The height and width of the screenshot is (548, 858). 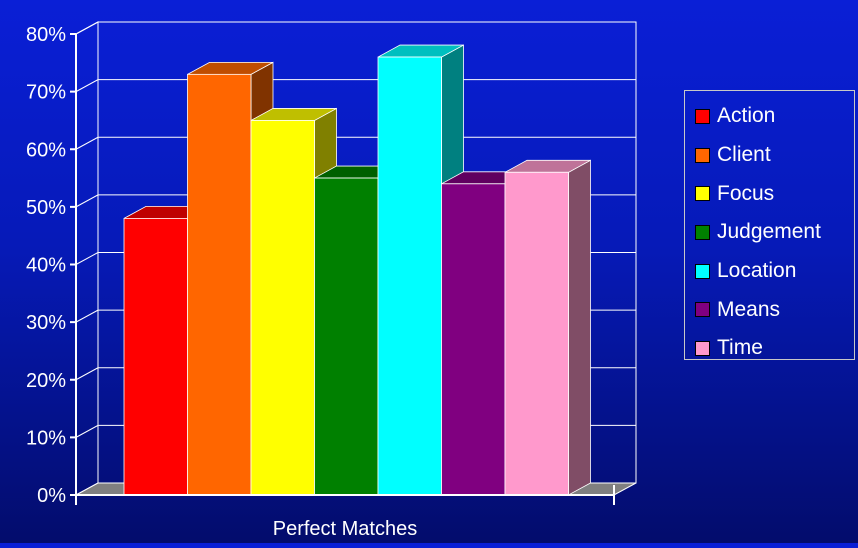 I want to click on y-tick-label: 40%, so click(x=46, y=266).